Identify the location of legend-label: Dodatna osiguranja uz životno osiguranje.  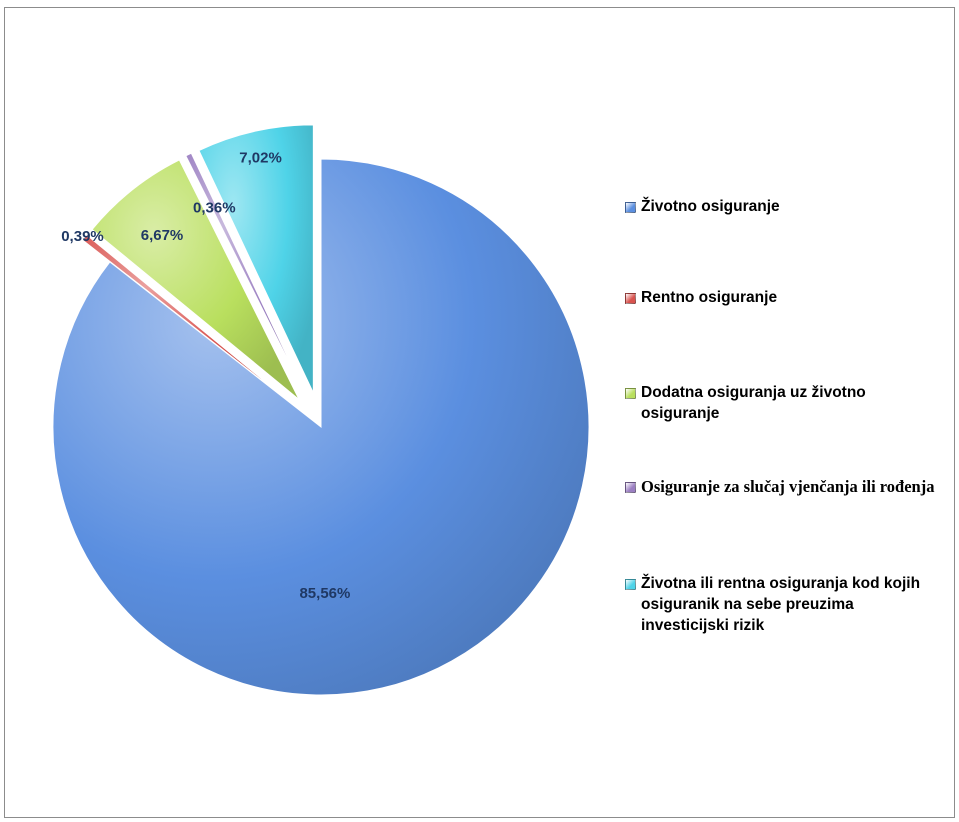
(753, 403).